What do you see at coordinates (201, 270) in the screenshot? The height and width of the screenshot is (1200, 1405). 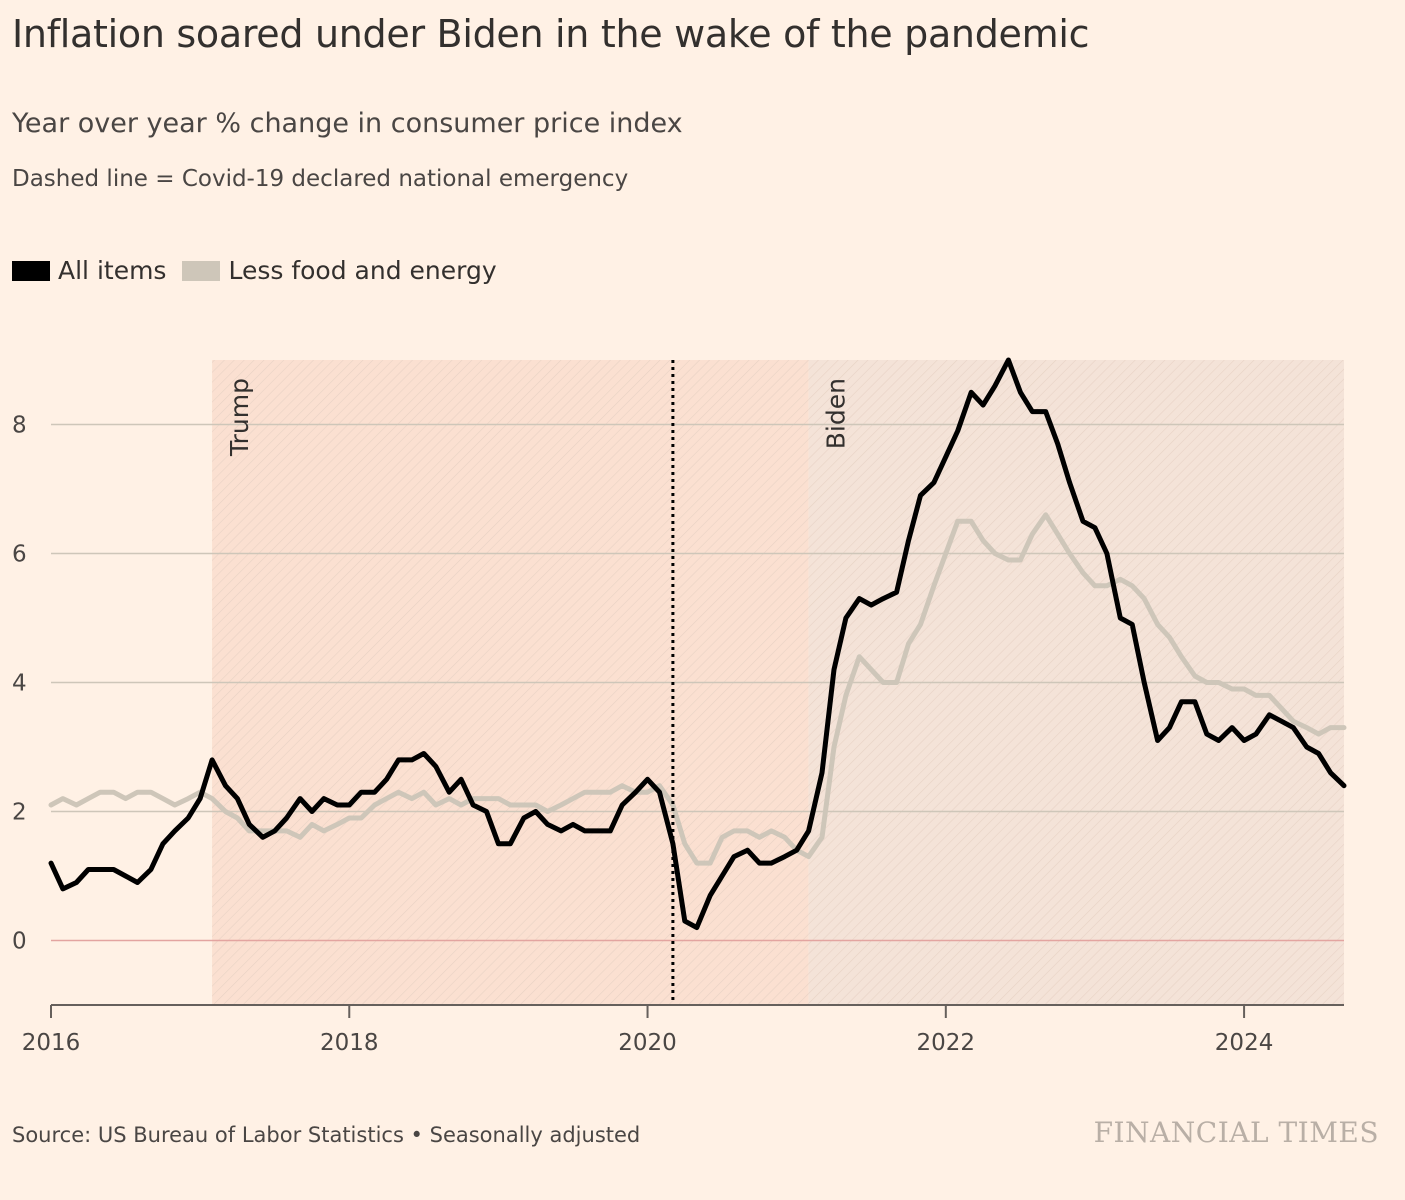 I see `legend-swatch-core` at bounding box center [201, 270].